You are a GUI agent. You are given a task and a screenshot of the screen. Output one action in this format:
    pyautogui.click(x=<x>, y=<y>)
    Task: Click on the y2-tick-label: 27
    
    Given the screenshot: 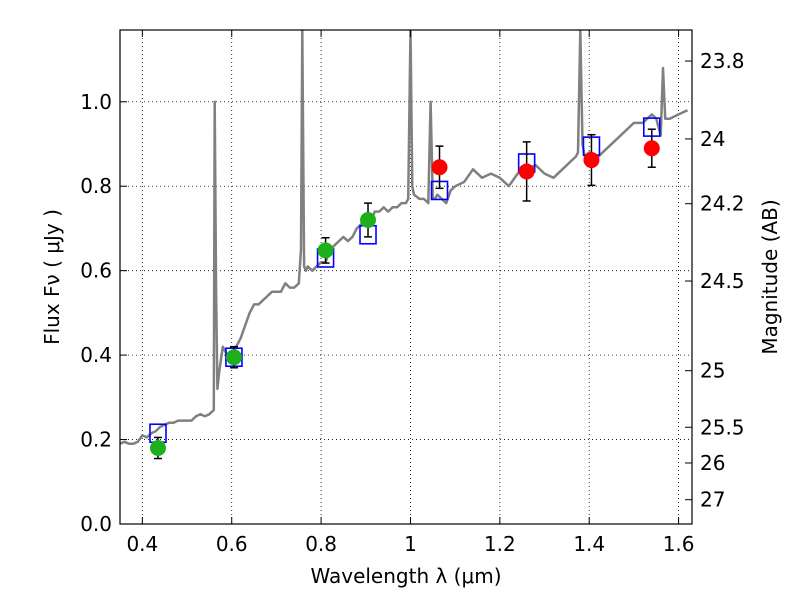 What is the action you would take?
    pyautogui.click(x=712, y=500)
    